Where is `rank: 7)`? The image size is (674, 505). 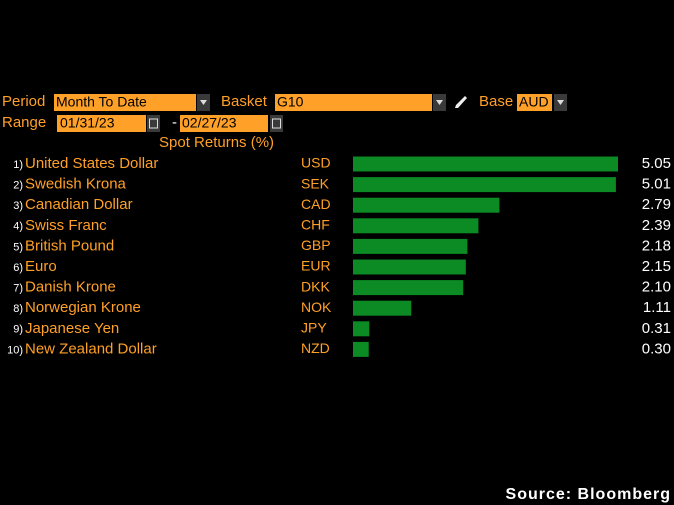
rank: 7) is located at coordinates (18, 289).